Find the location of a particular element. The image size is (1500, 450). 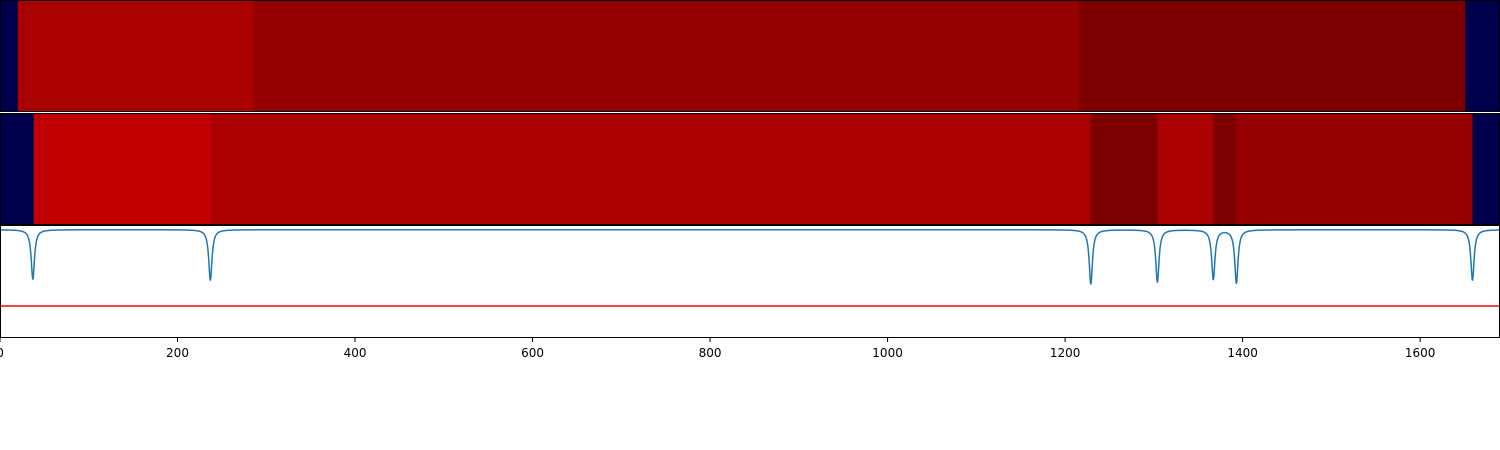

x-axis: 0 200 400 600 800 1000 1200 1400 1600 is located at coordinates (717, 349).